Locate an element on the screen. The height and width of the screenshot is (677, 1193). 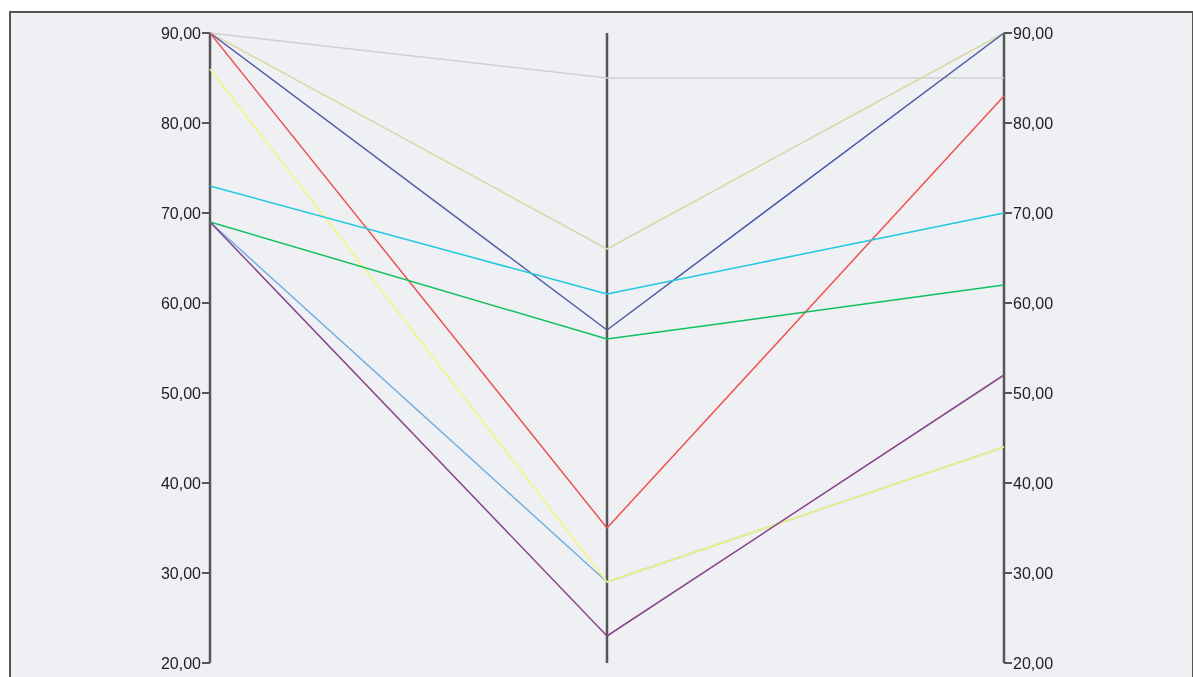
y2-tick-label: 60,00 is located at coordinates (1033, 303).